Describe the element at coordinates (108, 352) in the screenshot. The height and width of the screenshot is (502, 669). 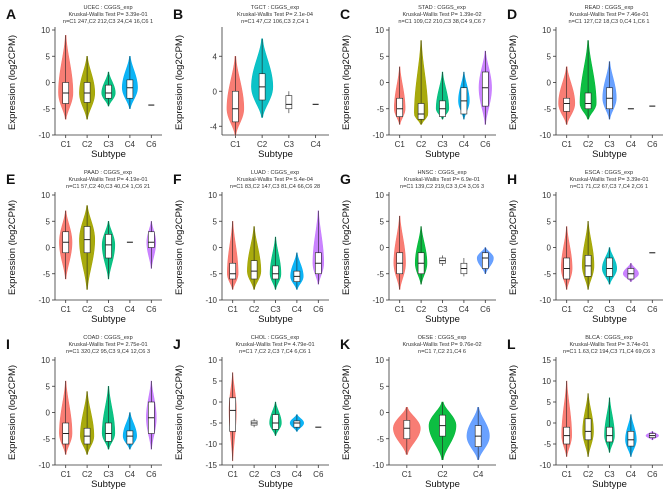
I see `panel-counts: n=C1 320,C2 95,C3 9,C4 12,C6 3` at that location.